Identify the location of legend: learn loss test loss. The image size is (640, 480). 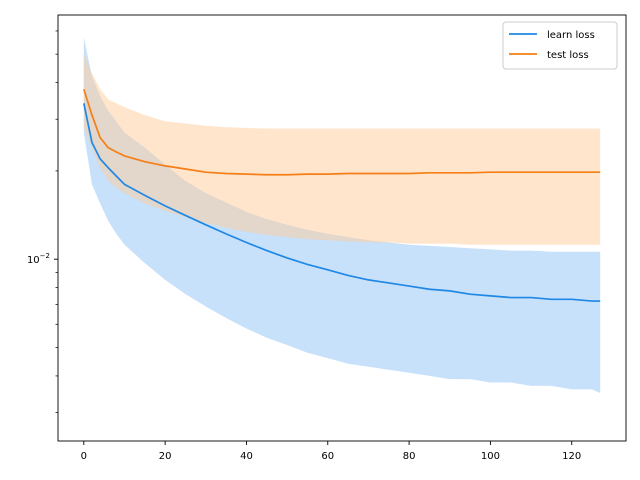
(560, 45).